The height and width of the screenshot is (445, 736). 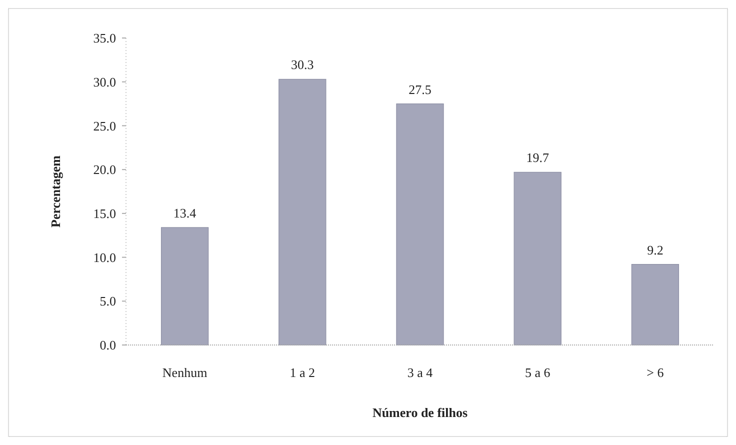 I want to click on data-label: 30.3, so click(x=302, y=64).